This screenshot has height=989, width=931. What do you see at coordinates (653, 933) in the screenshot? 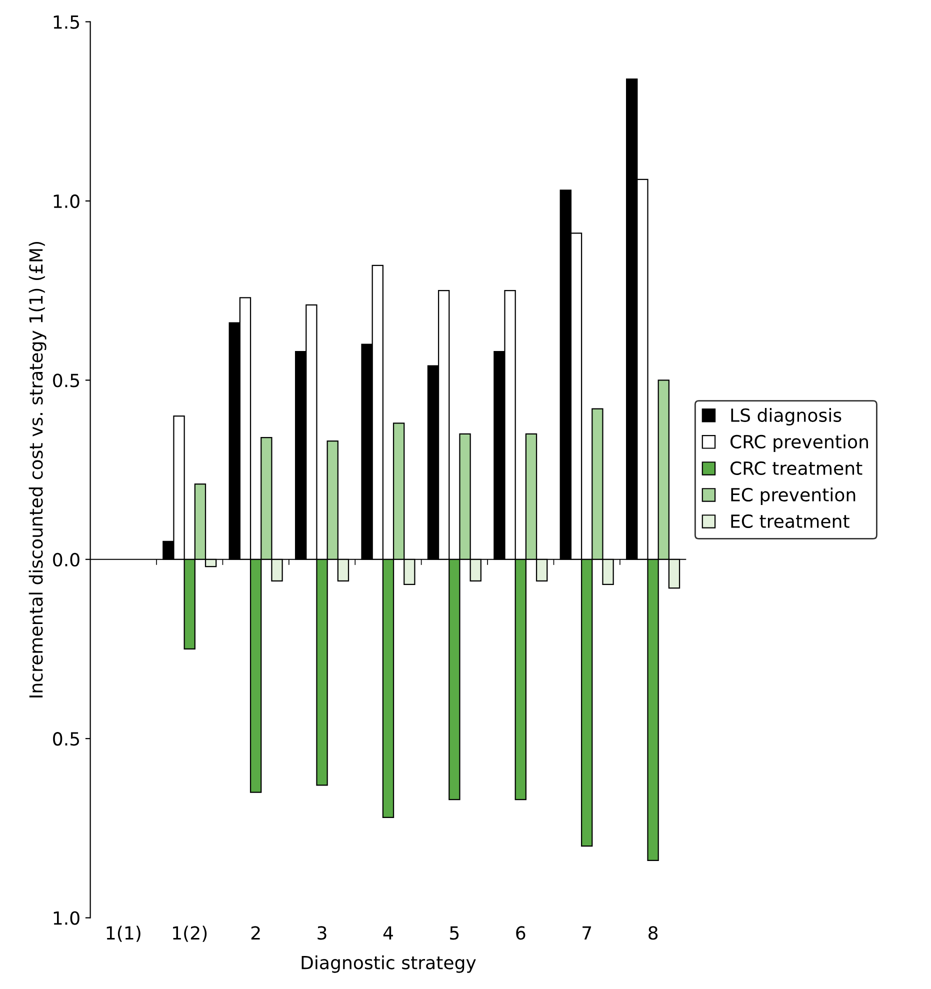
I see `x-tick-label: 8` at bounding box center [653, 933].